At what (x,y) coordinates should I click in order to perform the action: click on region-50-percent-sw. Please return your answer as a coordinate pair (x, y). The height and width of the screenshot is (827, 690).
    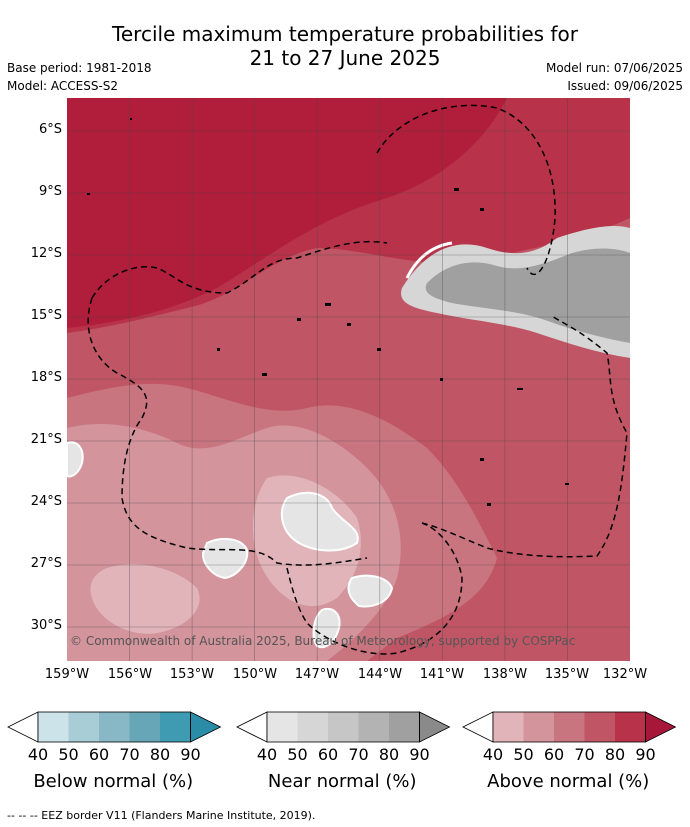
    Looking at the image, I should click on (145, 599).